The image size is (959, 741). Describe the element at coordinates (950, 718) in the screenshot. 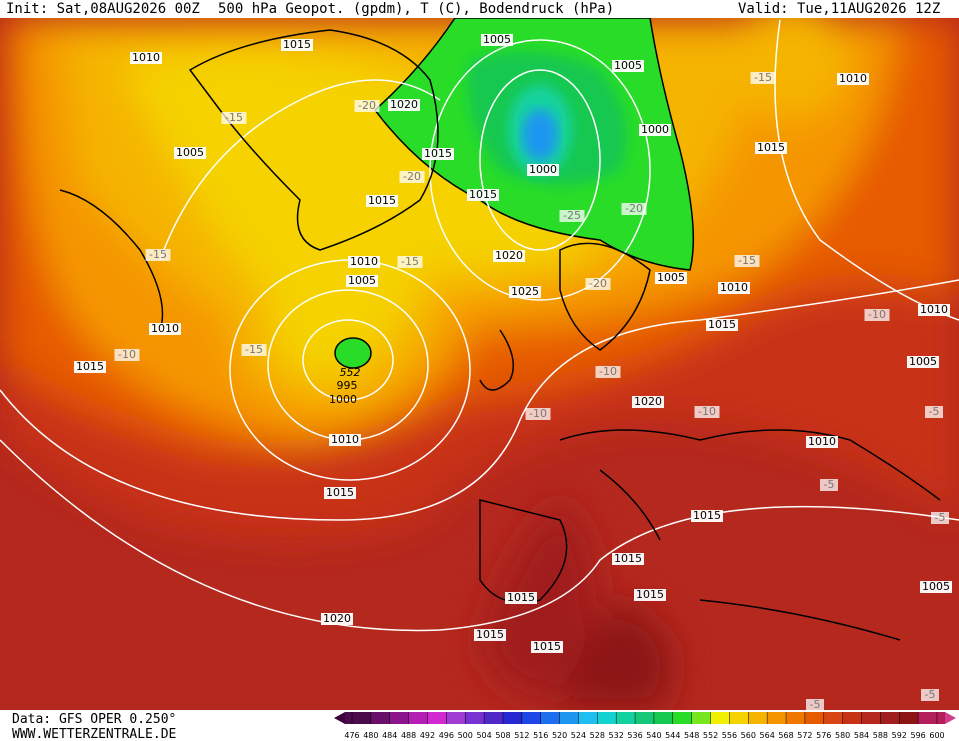

I see `colorbar-arrow` at that location.